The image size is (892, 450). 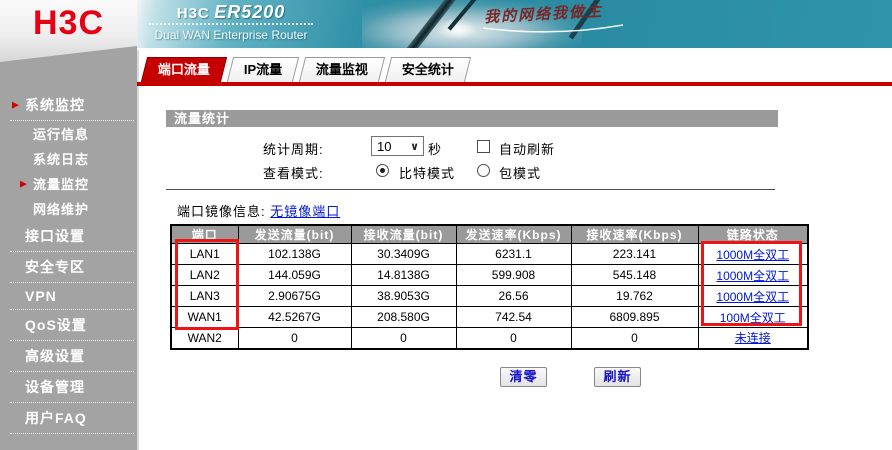 What do you see at coordinates (204, 317) in the screenshot?
I see `port-cell: WAN1` at bounding box center [204, 317].